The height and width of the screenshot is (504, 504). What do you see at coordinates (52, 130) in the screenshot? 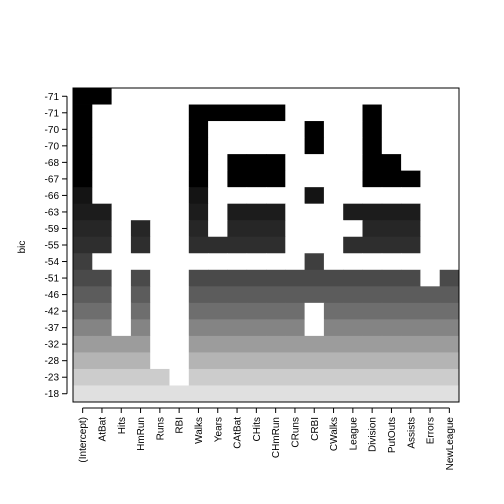
I see `y-tick-label: -70` at bounding box center [52, 130].